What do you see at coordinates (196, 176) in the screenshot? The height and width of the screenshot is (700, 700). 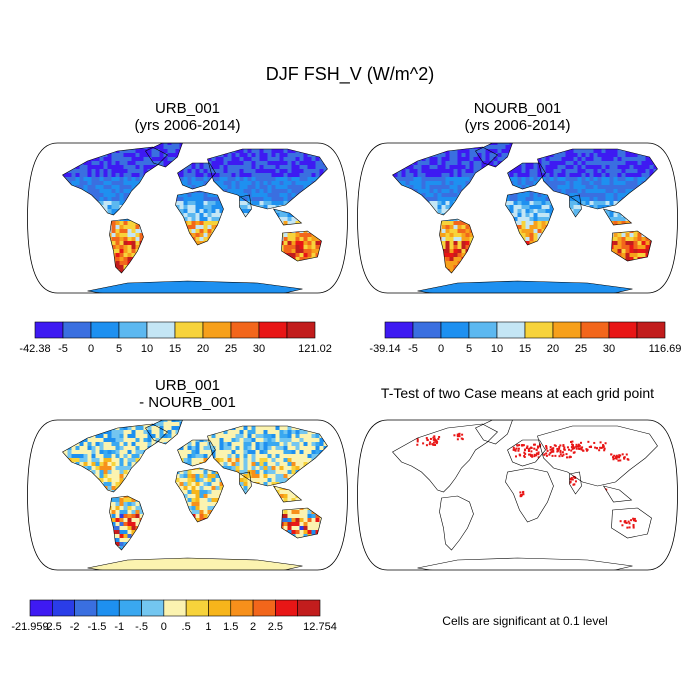 I see `coastline-europe` at bounding box center [196, 176].